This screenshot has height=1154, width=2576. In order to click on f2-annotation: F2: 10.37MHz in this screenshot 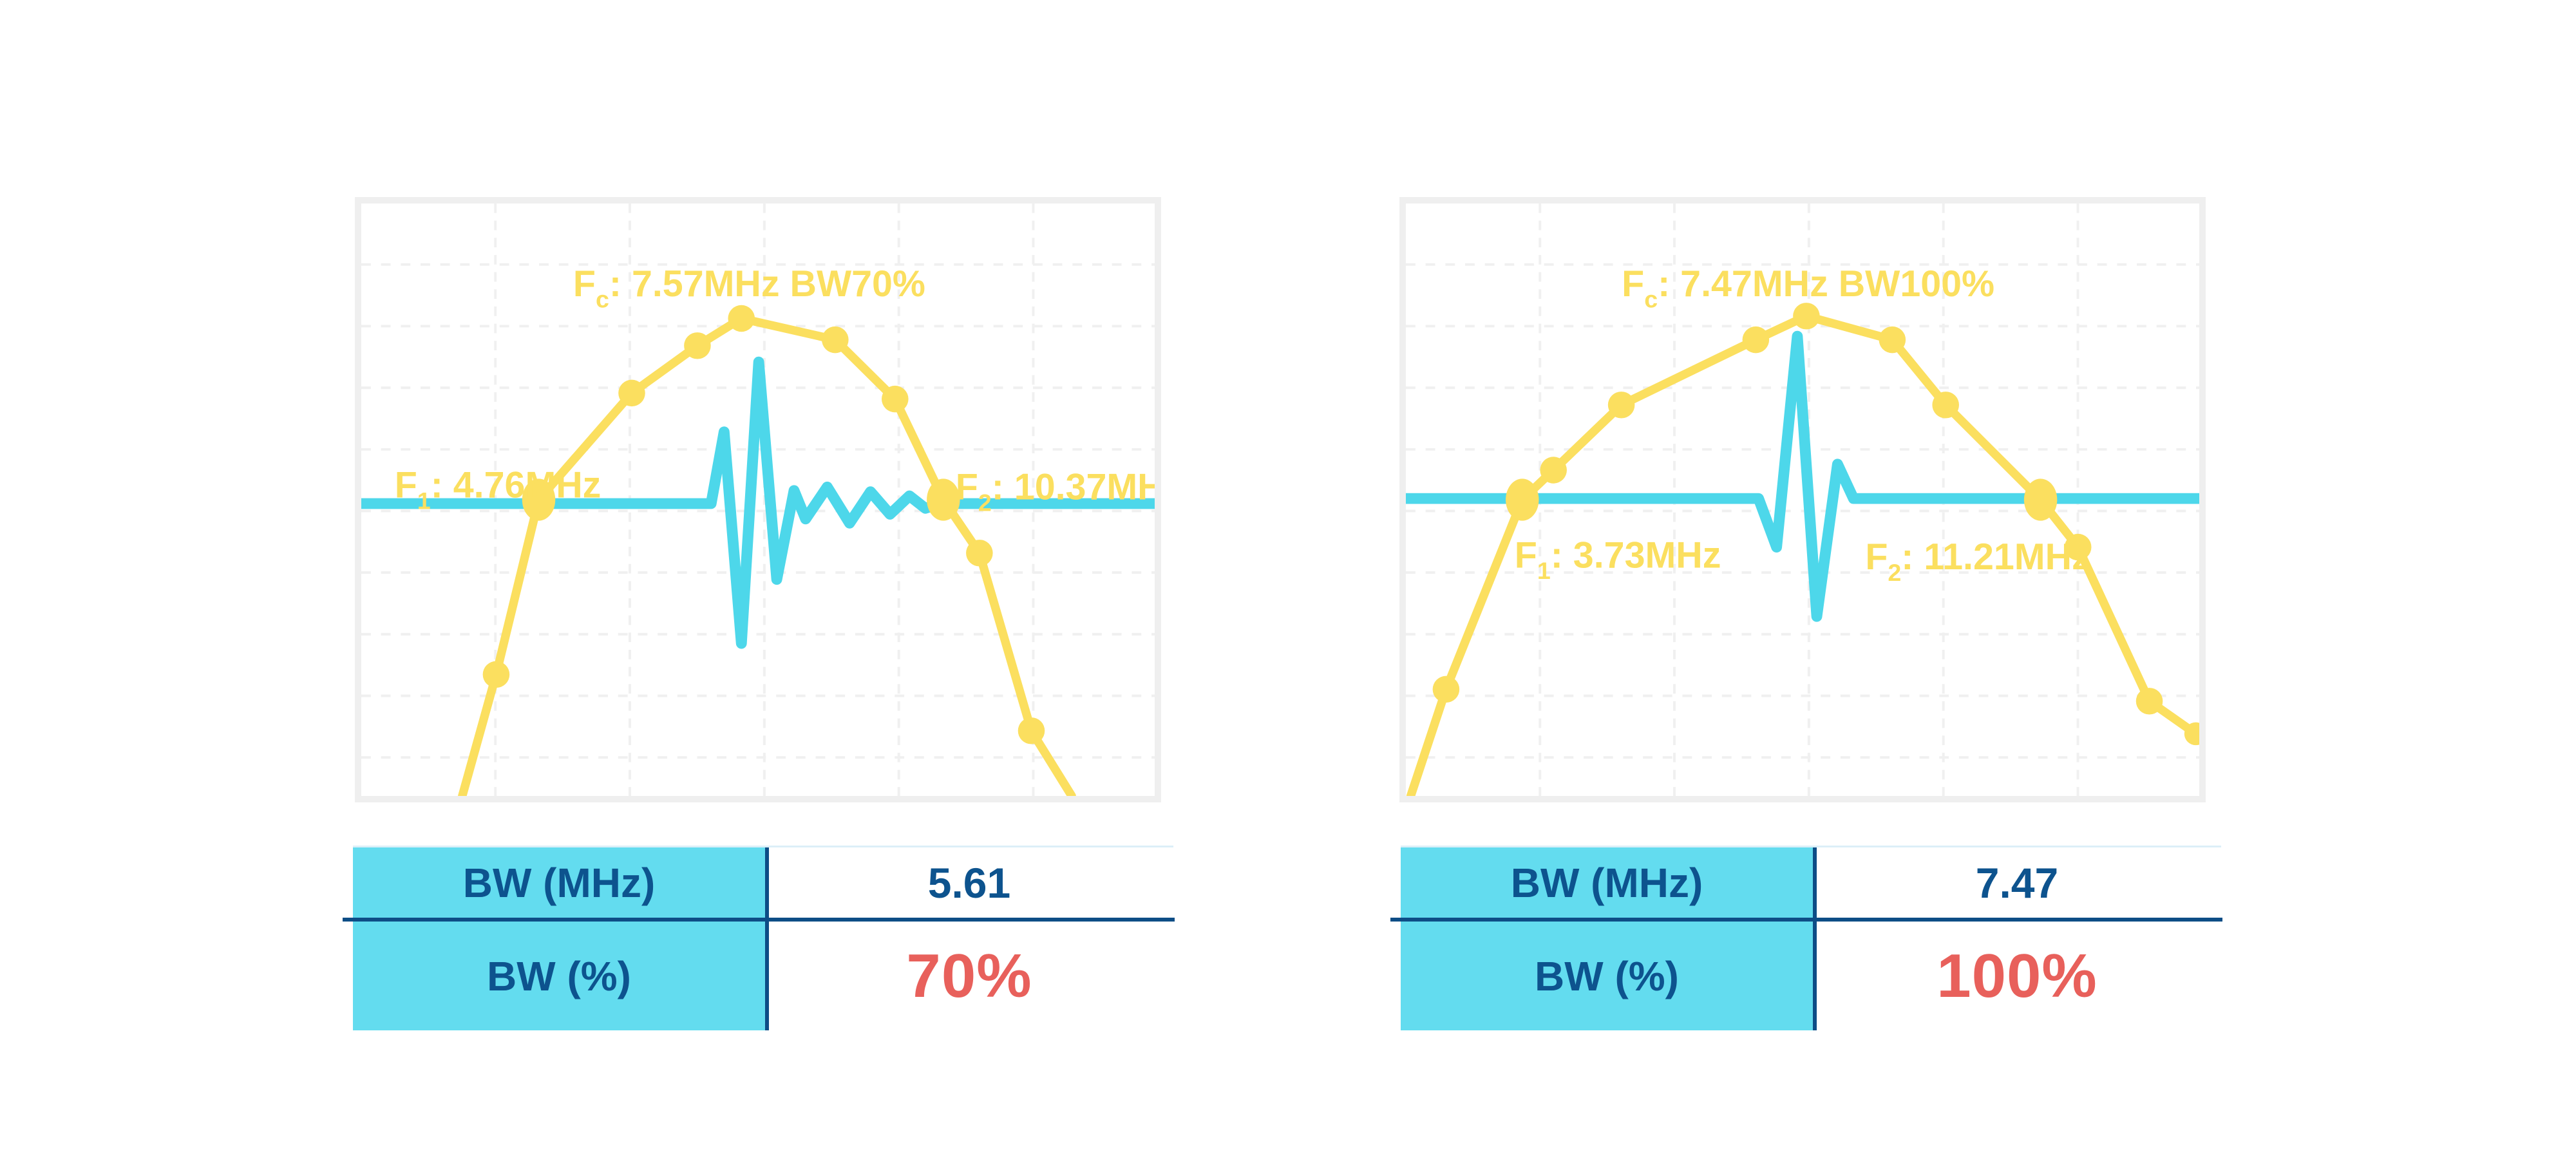, I will do `click(1055, 491)`.